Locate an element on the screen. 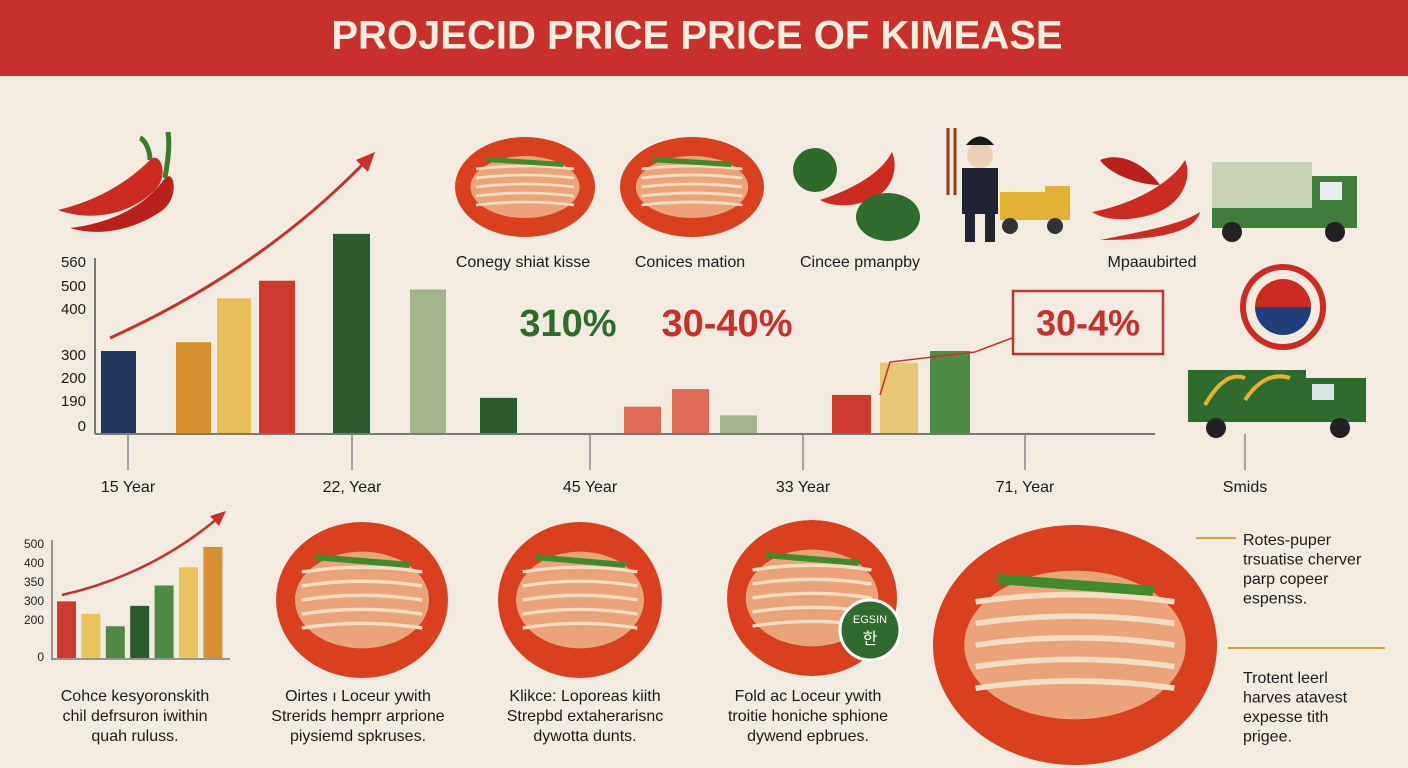 The width and height of the screenshot is (1408, 768). kimchi-caption: Strepbd extaherarisnc is located at coordinates (585, 716).